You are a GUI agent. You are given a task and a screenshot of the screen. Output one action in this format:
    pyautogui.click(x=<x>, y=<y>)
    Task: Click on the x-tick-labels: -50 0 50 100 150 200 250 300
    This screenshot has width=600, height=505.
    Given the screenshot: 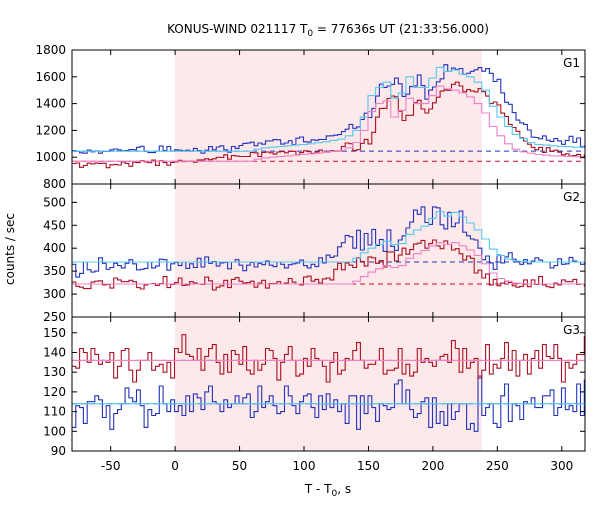 What is the action you would take?
    pyautogui.click(x=337, y=466)
    